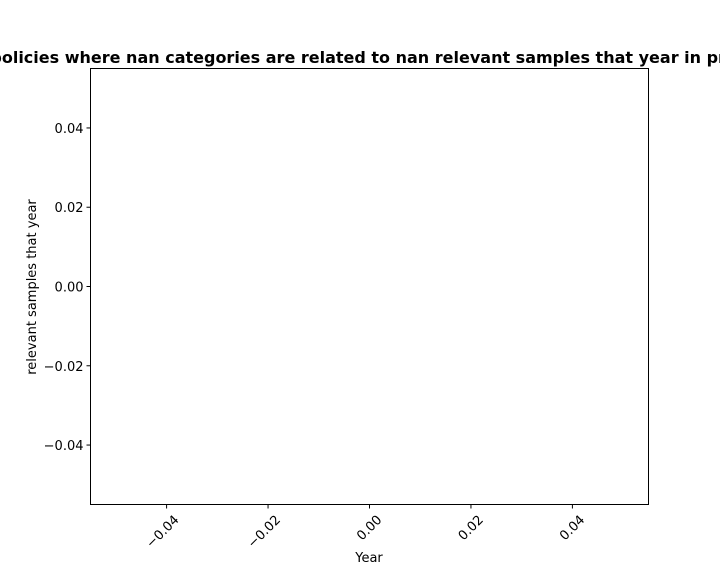  I want to click on y-tick-label: −0.04, so click(64, 446).